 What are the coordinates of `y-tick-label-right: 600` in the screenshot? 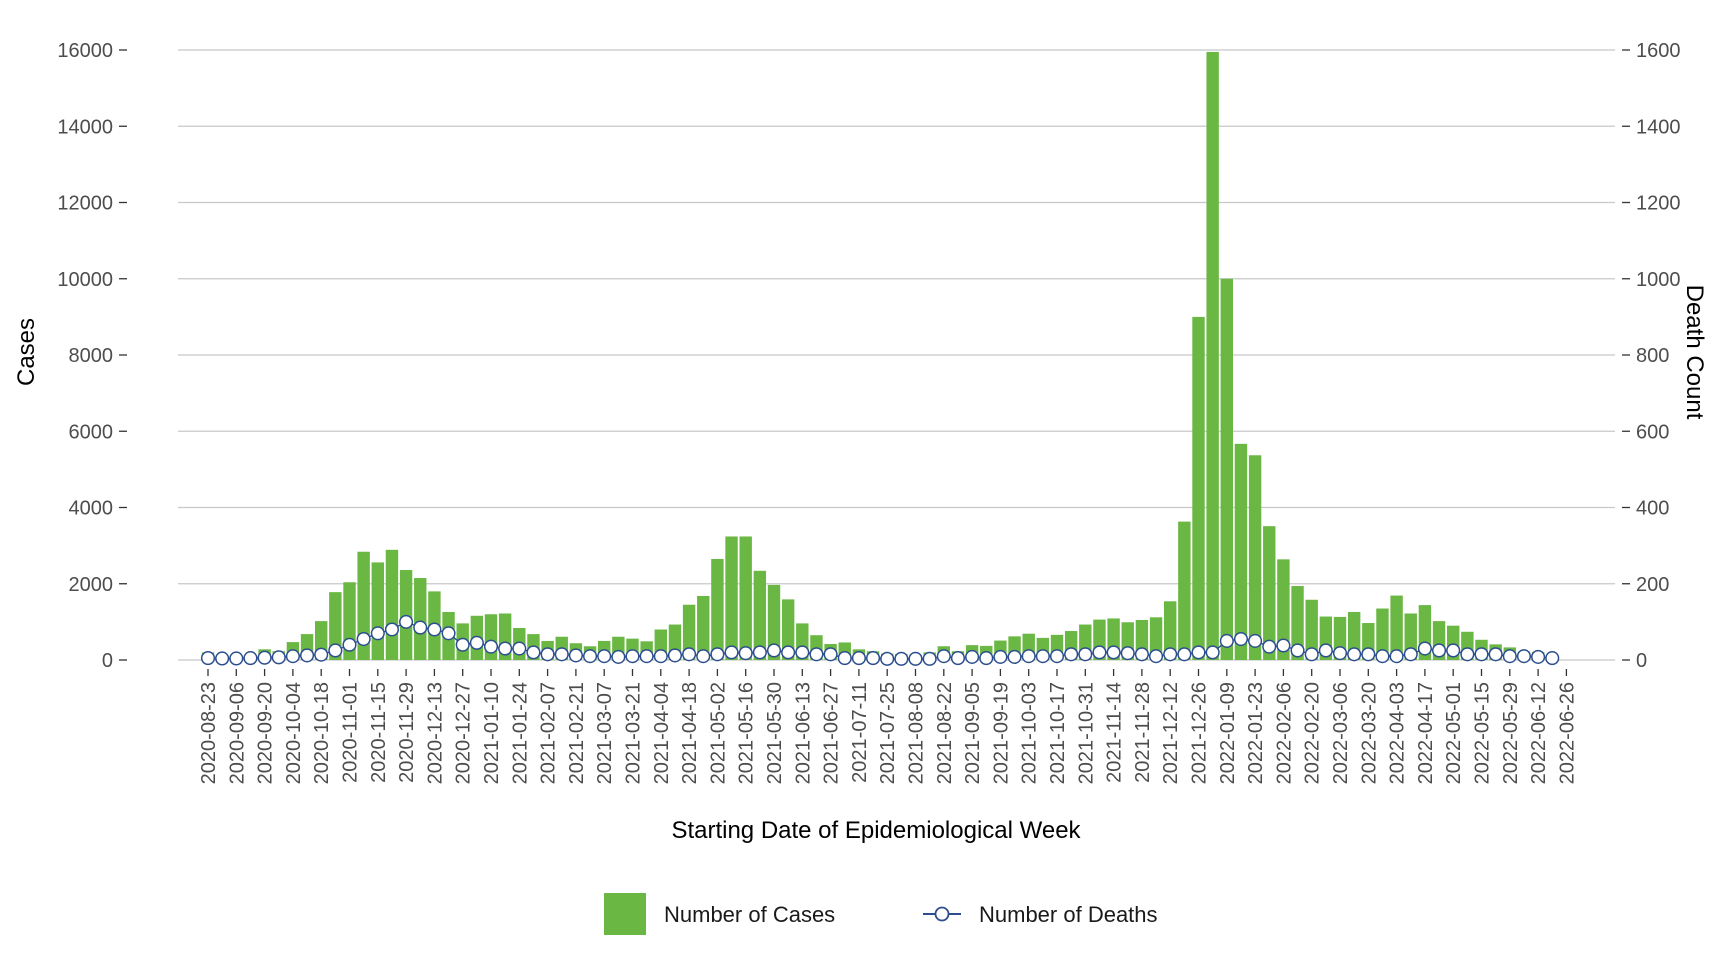 It's located at (1652, 432).